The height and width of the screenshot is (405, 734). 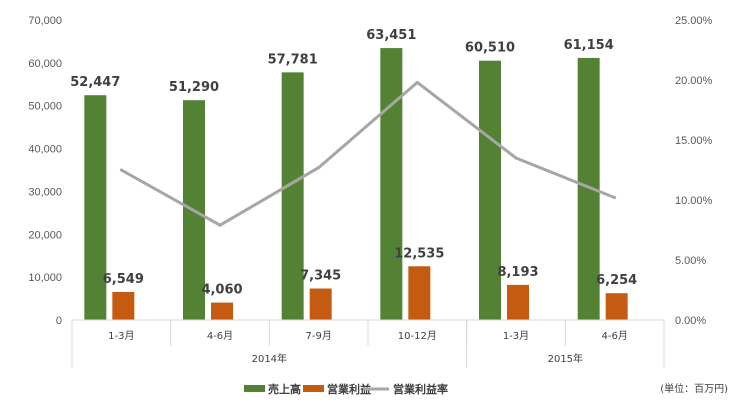 What do you see at coordinates (284, 389) in the screenshot?
I see `legend-label: 売上高` at bounding box center [284, 389].